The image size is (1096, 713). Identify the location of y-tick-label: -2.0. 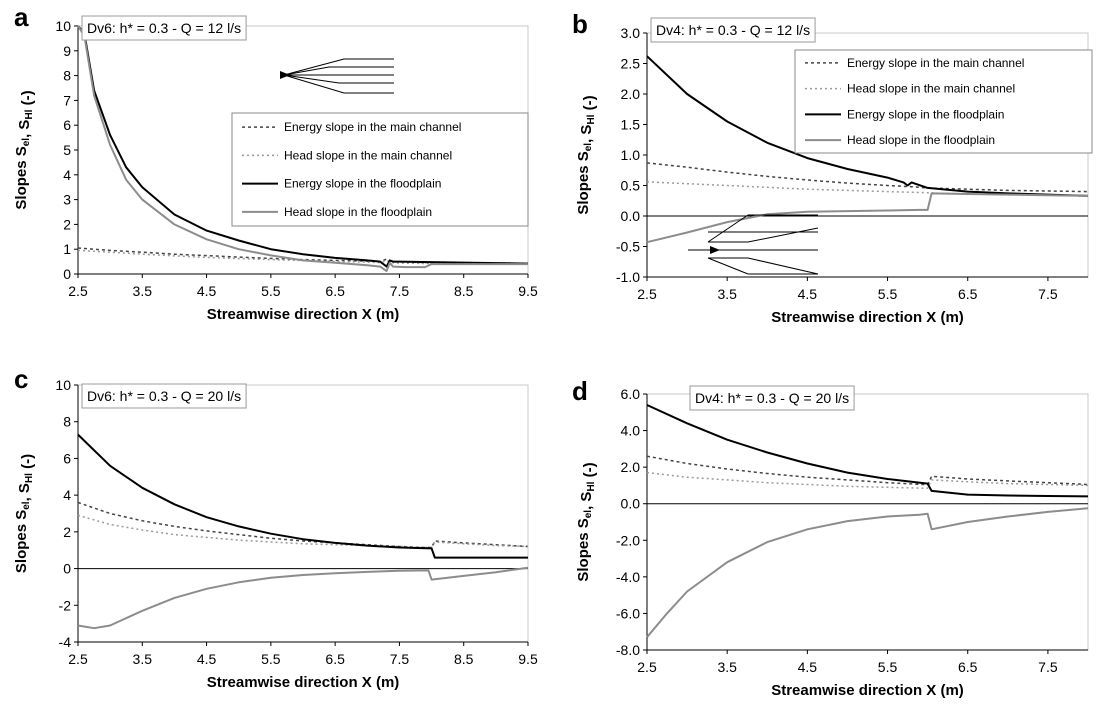
(628, 540).